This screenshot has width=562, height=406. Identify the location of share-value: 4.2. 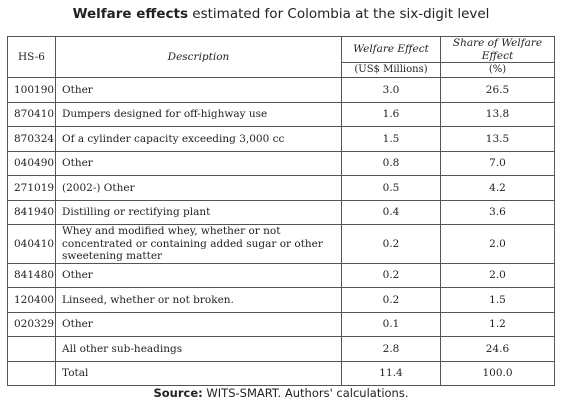
(497, 188).